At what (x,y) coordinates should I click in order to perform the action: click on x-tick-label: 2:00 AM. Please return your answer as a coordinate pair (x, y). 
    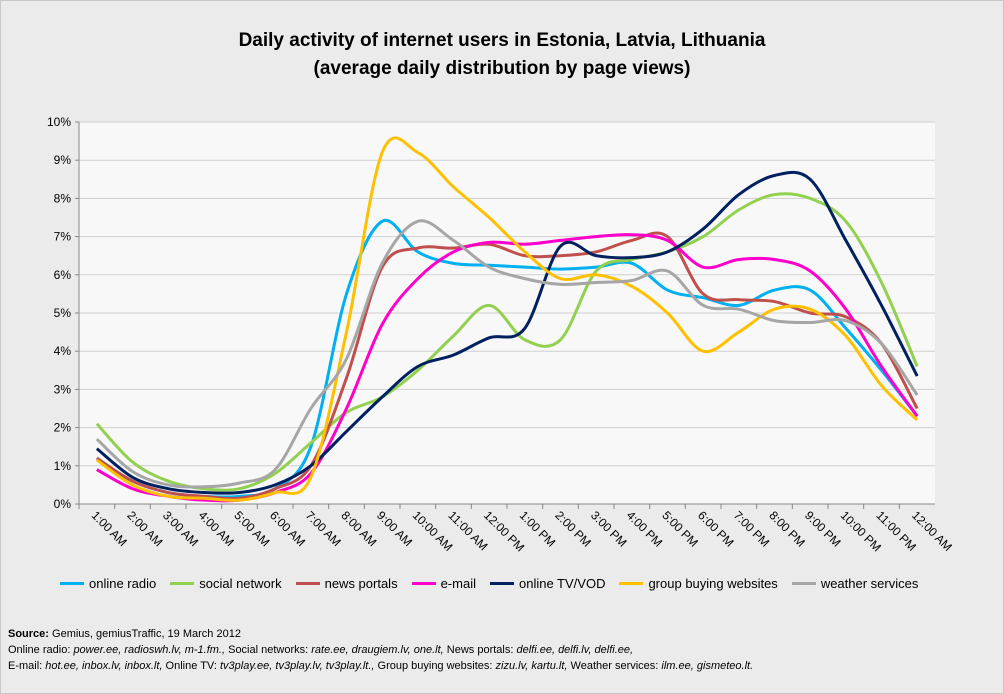
    Looking at the image, I should click on (144, 528).